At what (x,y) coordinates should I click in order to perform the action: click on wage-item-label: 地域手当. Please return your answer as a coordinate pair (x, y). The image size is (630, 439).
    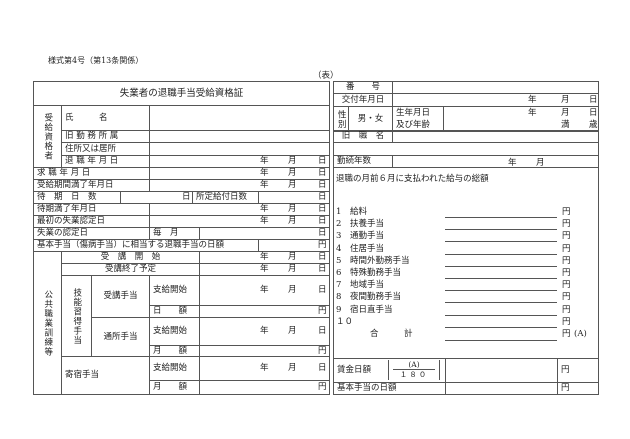
    Looking at the image, I should click on (367, 285).